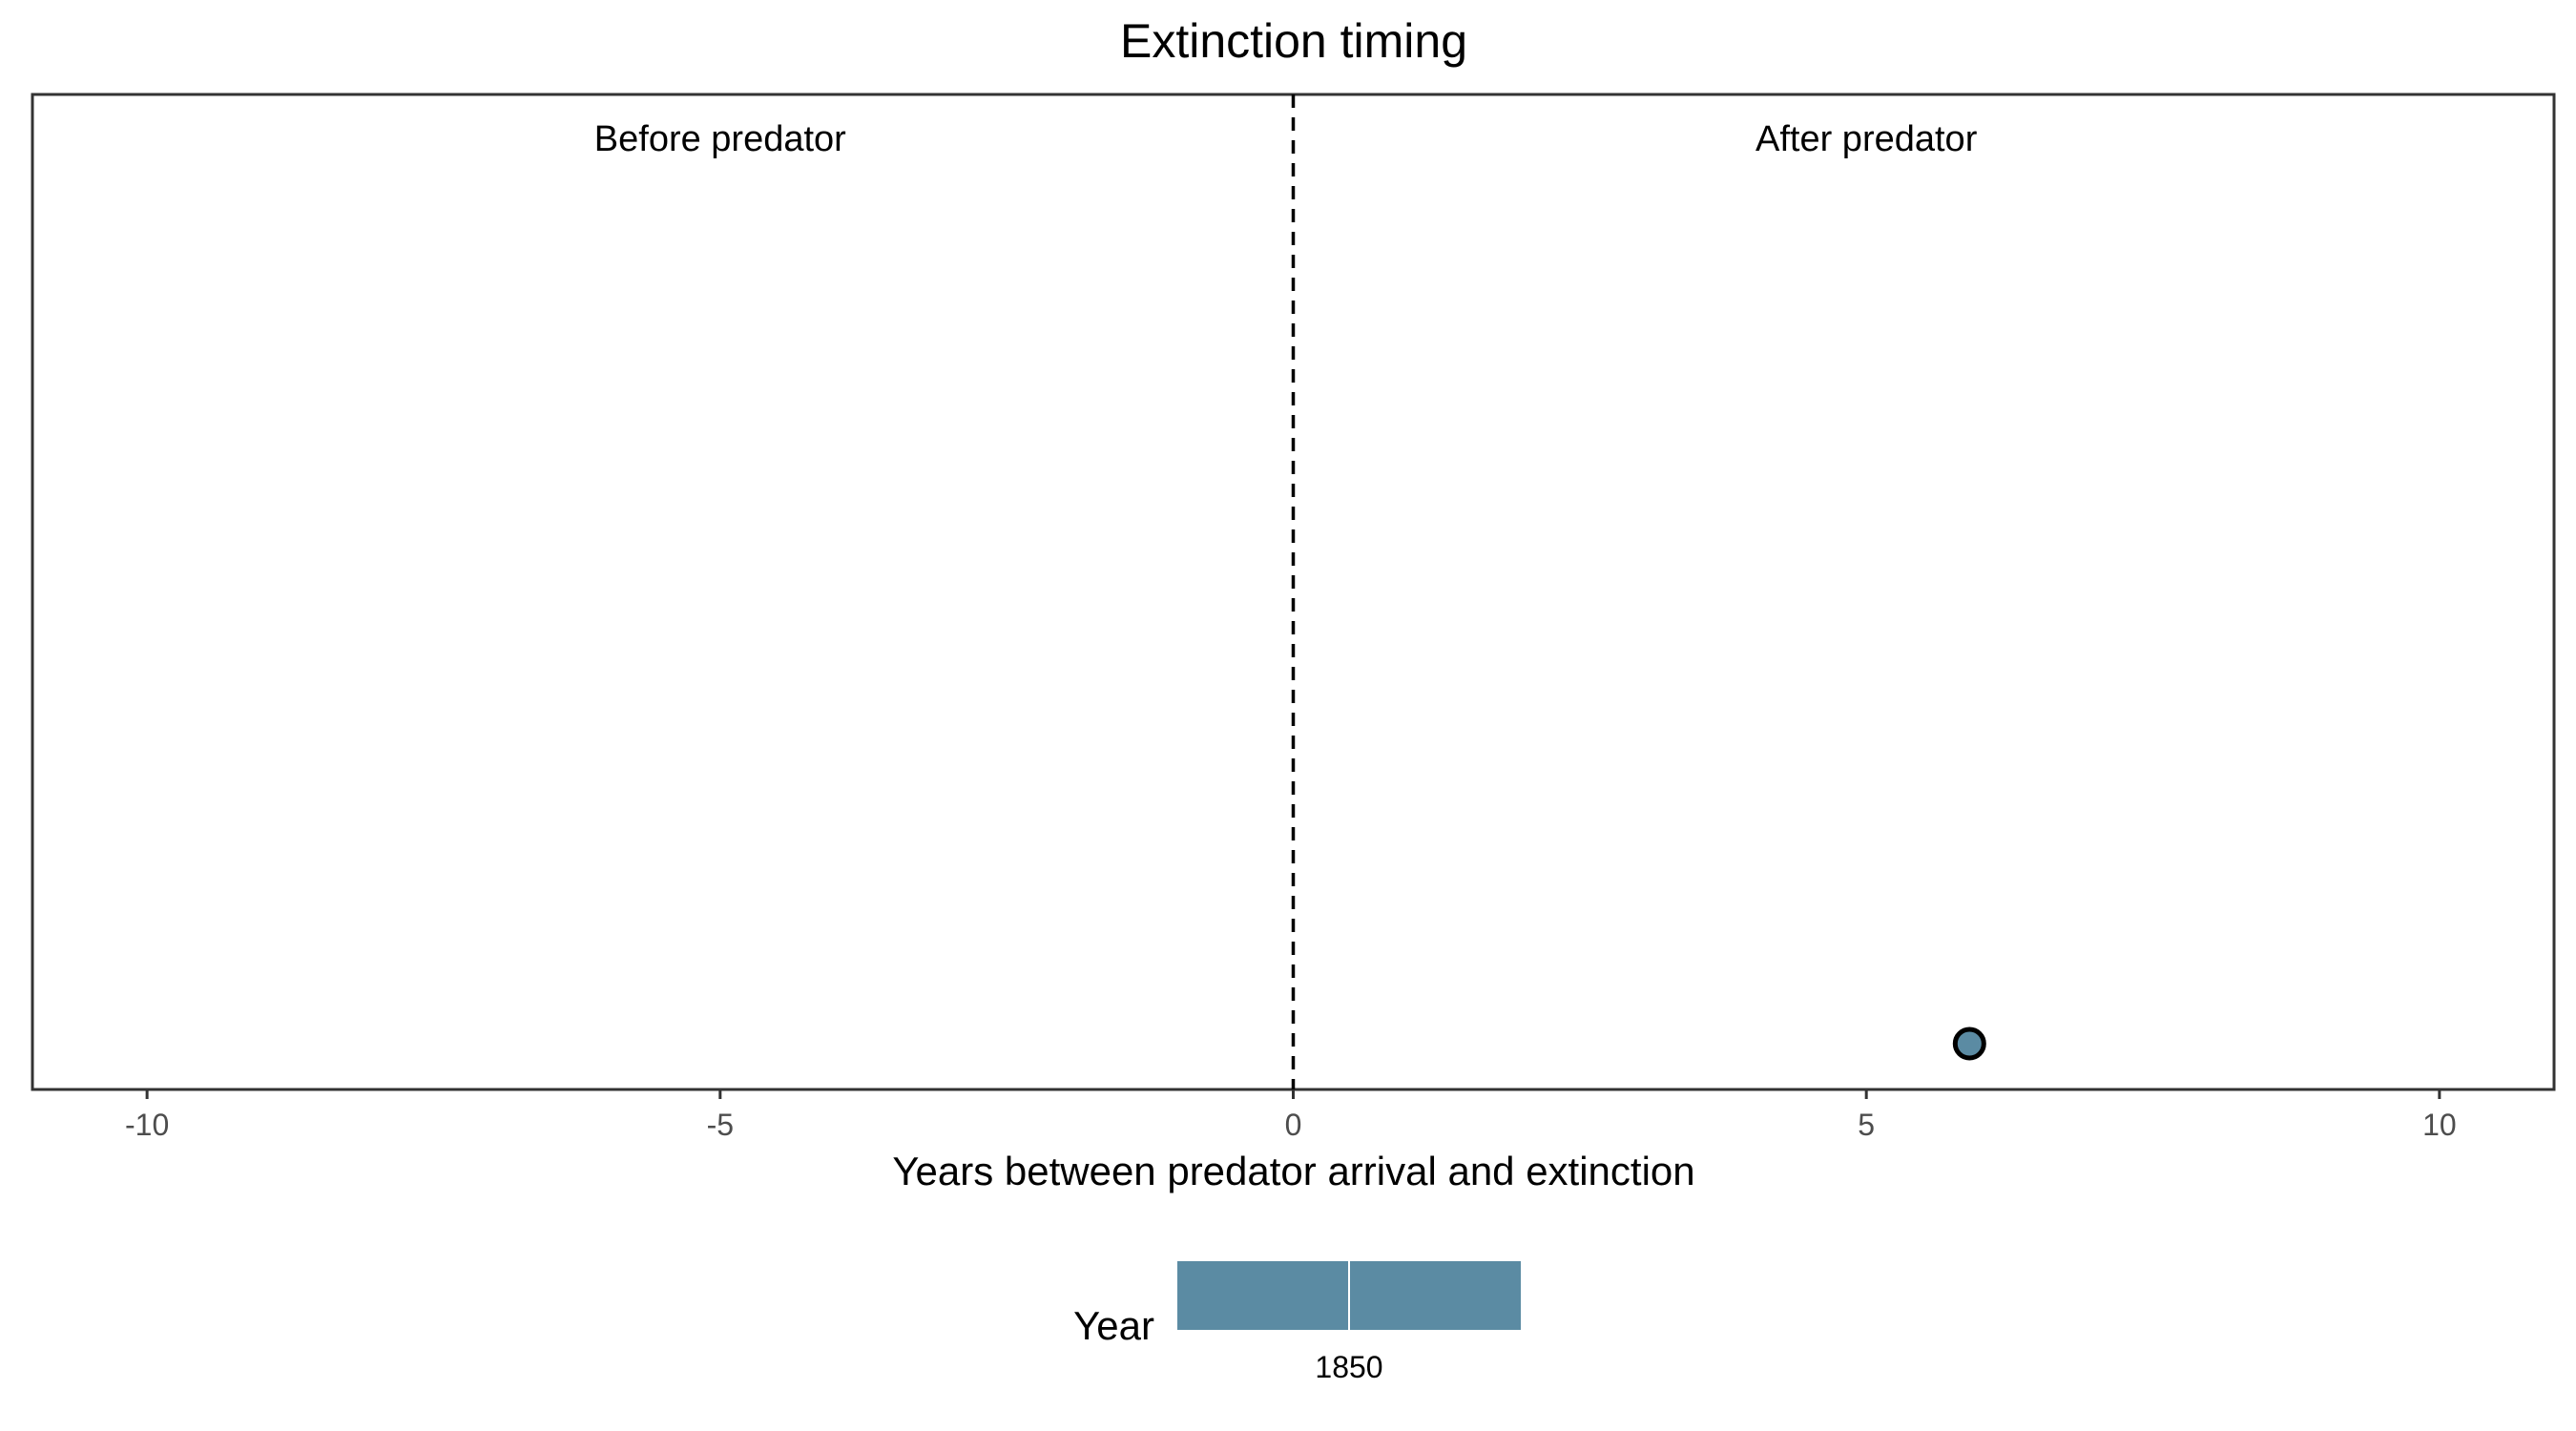 The image size is (2576, 1431). Describe the element at coordinates (147, 1125) in the screenshot. I see `x-tick-label: -10` at that location.